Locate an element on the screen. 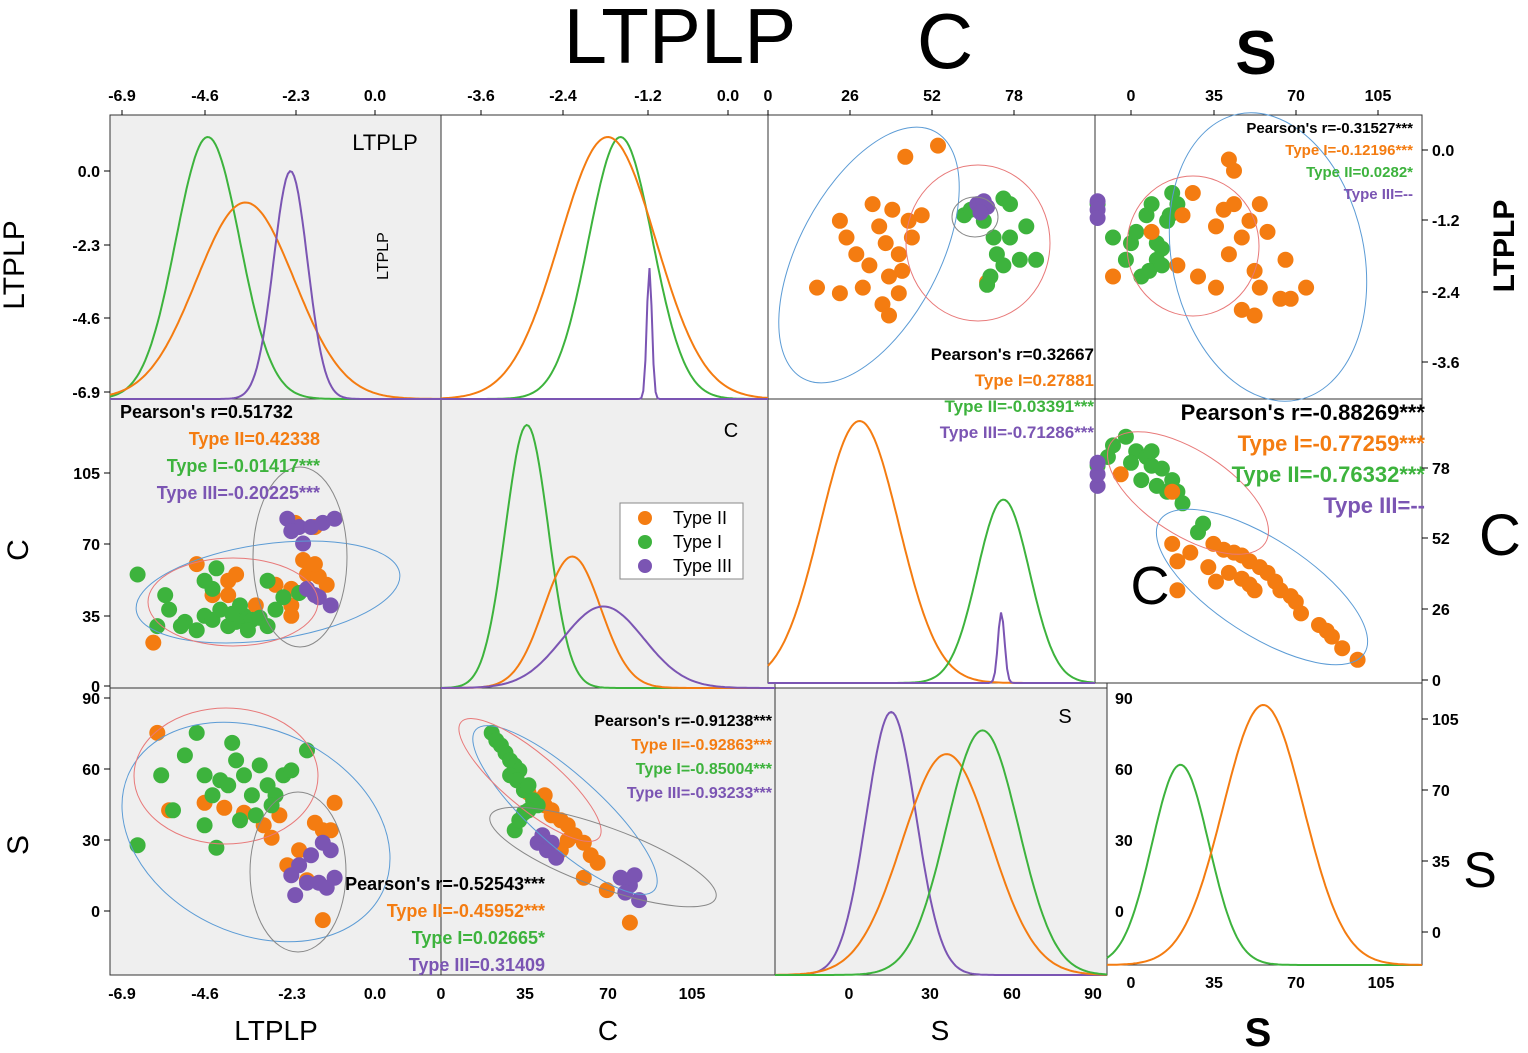 The height and width of the screenshot is (1053, 1528). bottom-title-ltplp: LTPLP is located at coordinates (276, 1030).